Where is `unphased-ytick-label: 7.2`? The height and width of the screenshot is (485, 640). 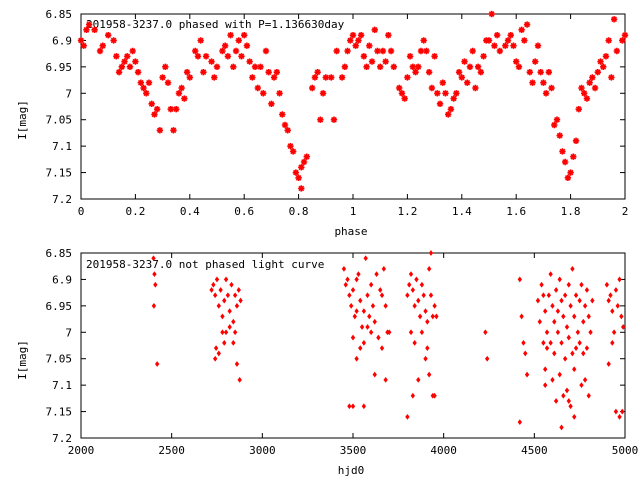
unphased-ytick-label: 7.2 is located at coordinates (62, 438).